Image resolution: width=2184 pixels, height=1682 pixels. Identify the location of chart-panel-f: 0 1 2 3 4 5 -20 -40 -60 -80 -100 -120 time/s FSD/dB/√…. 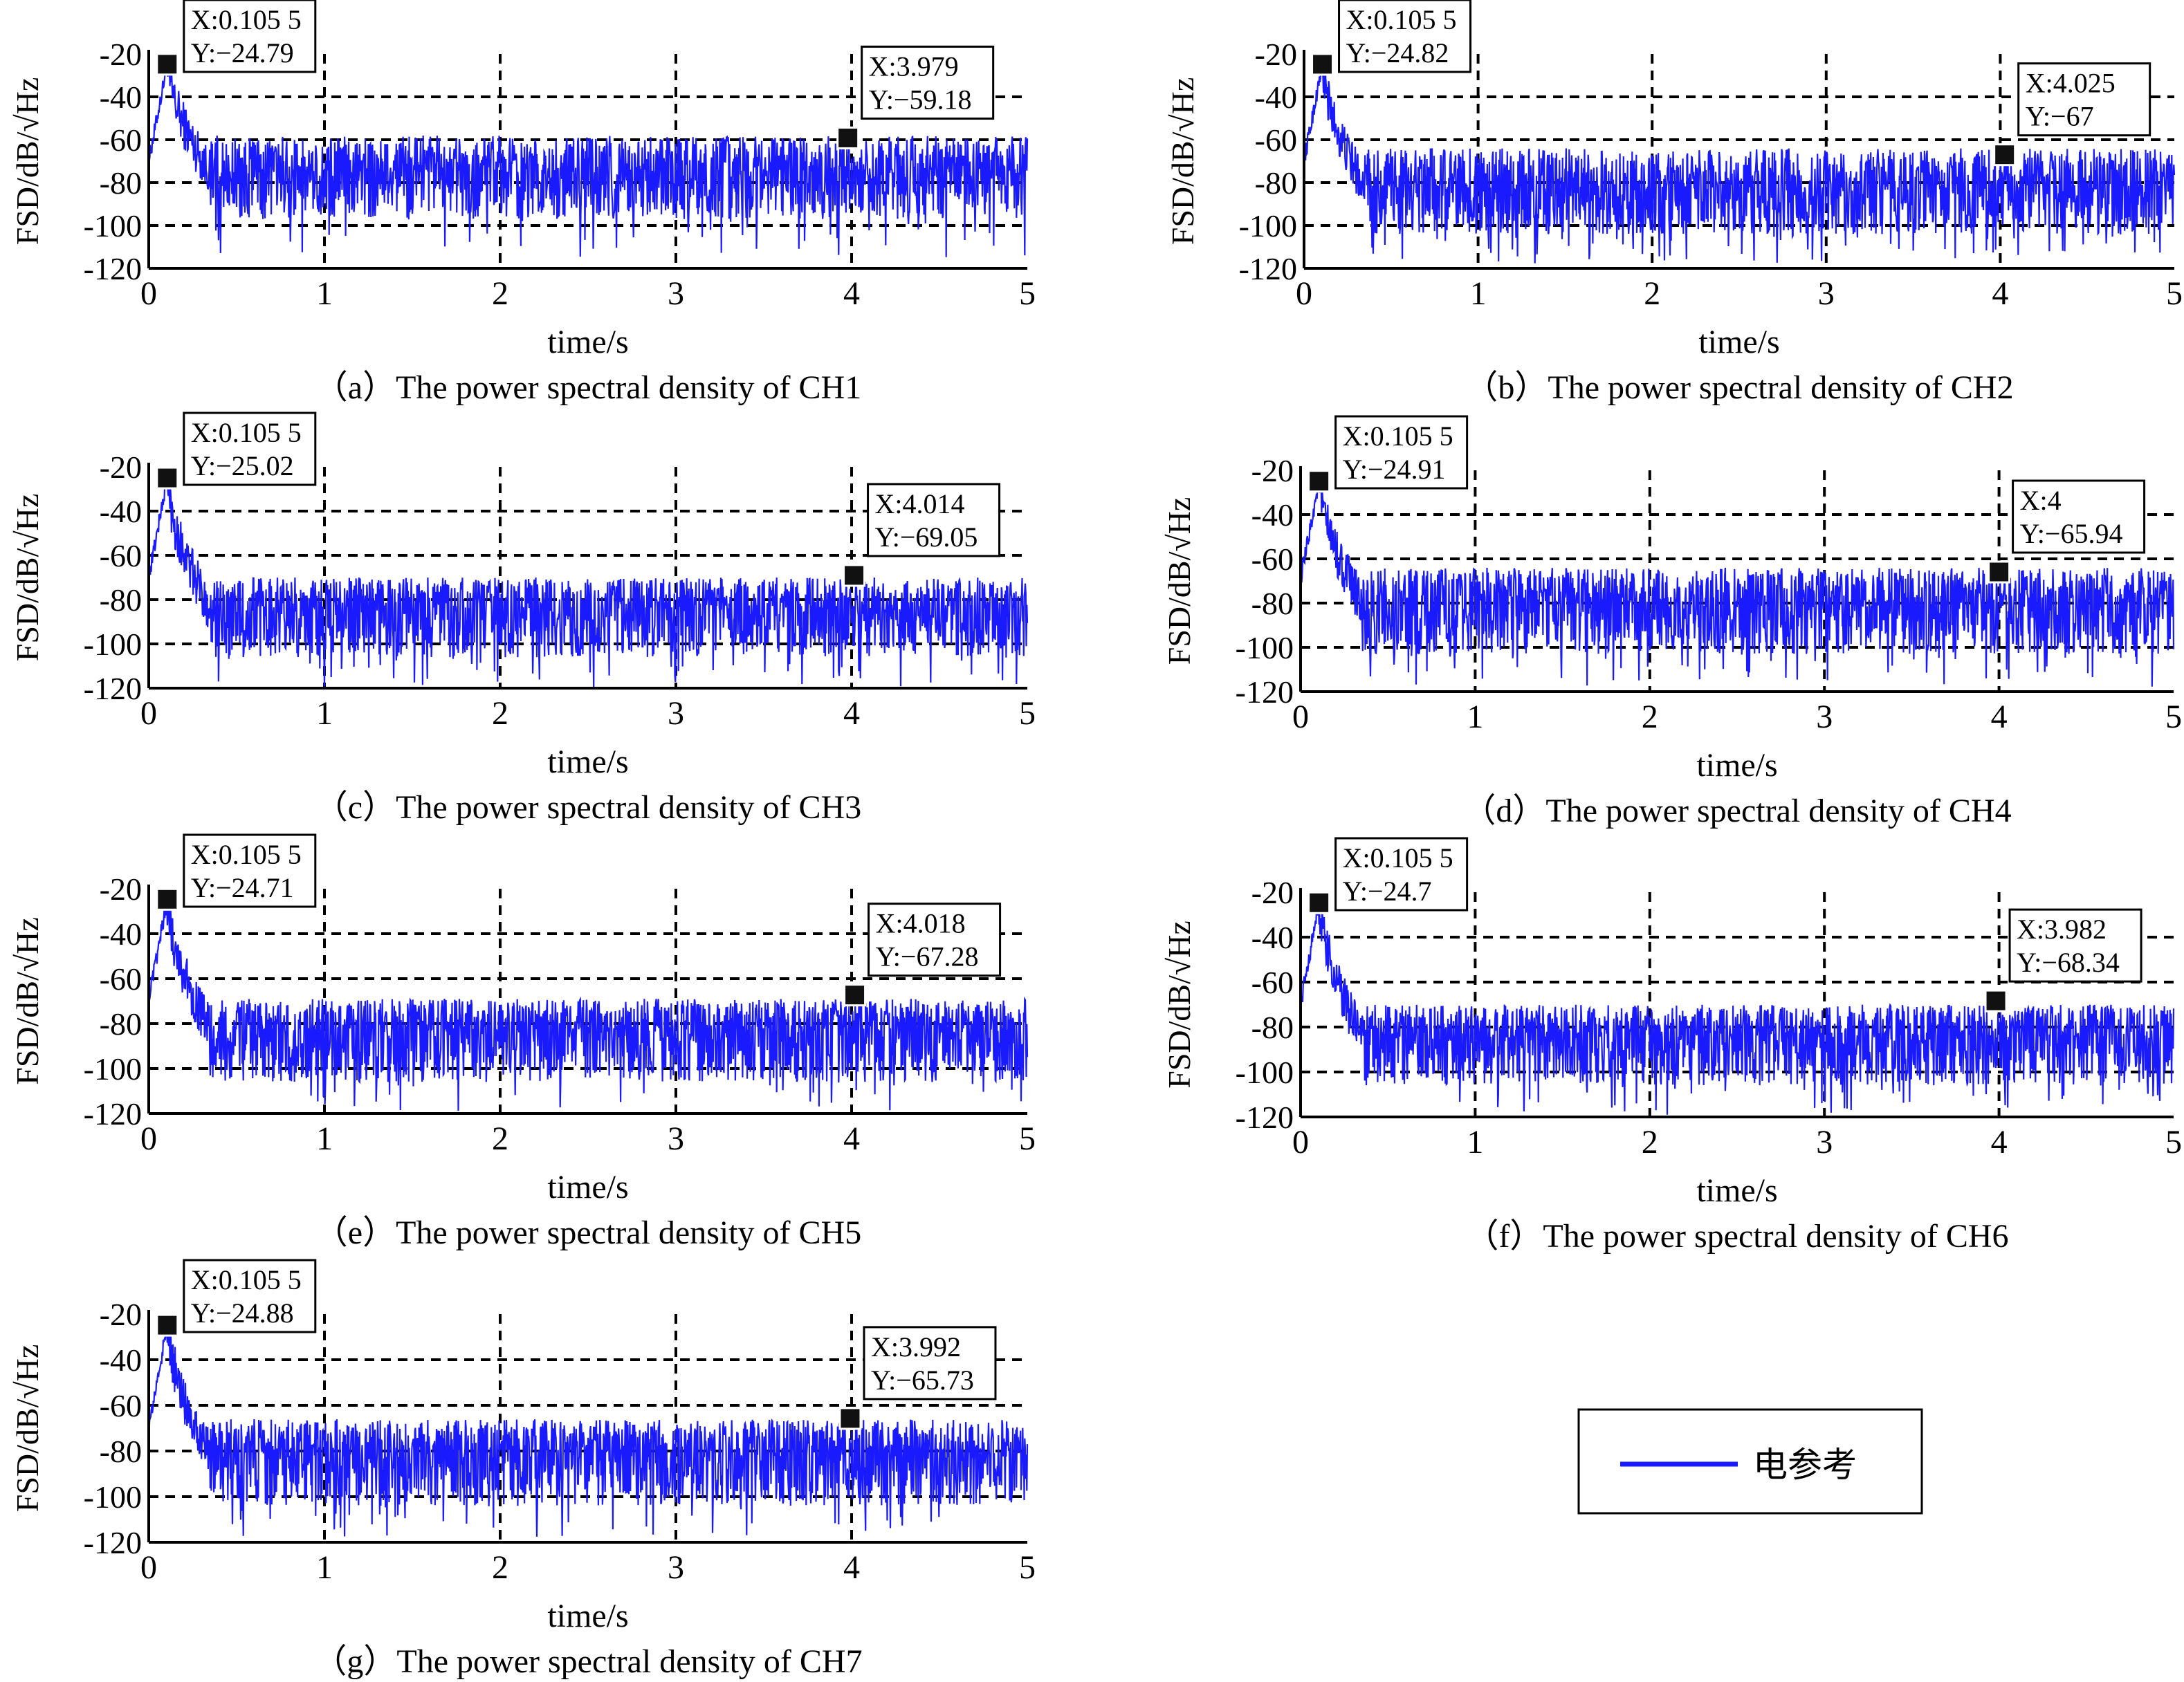
(1672, 1046).